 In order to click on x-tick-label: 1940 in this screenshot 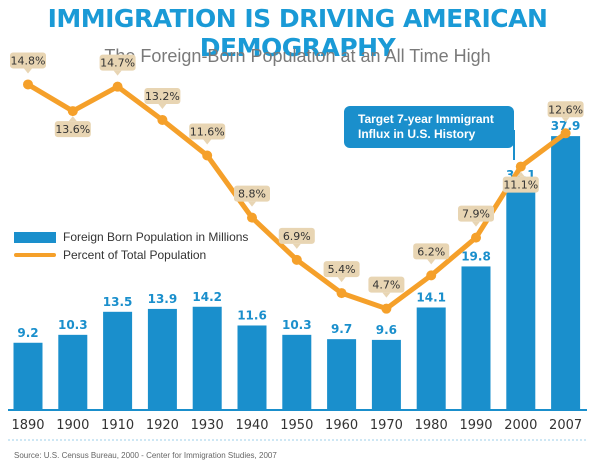, I will do `click(251, 425)`.